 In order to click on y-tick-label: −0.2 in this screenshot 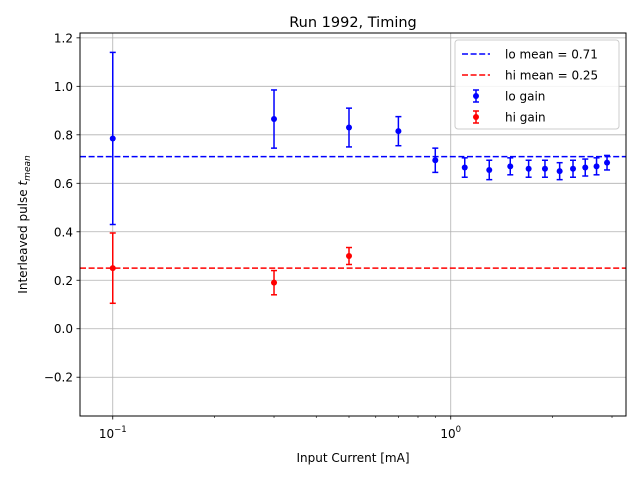, I will do `click(58, 378)`.